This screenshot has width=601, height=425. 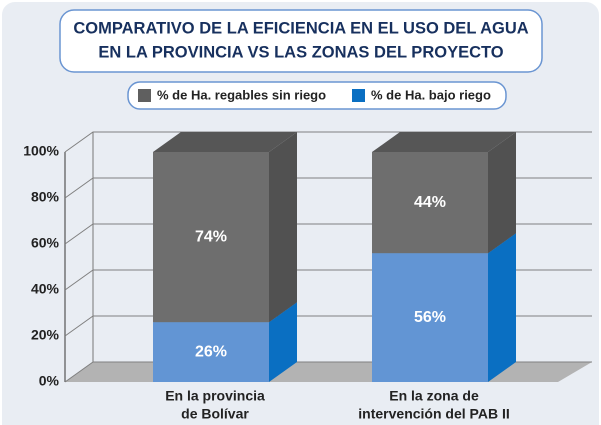 I want to click on x-tick-label: de Bolívar, so click(x=215, y=414).